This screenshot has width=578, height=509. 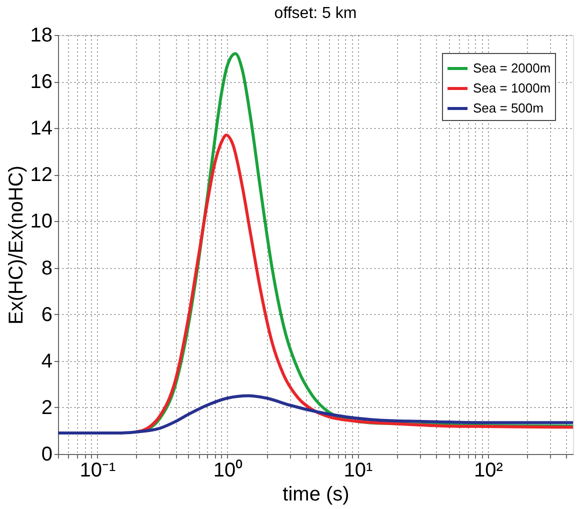 What do you see at coordinates (41, 82) in the screenshot?
I see `y-tick-label: 16` at bounding box center [41, 82].